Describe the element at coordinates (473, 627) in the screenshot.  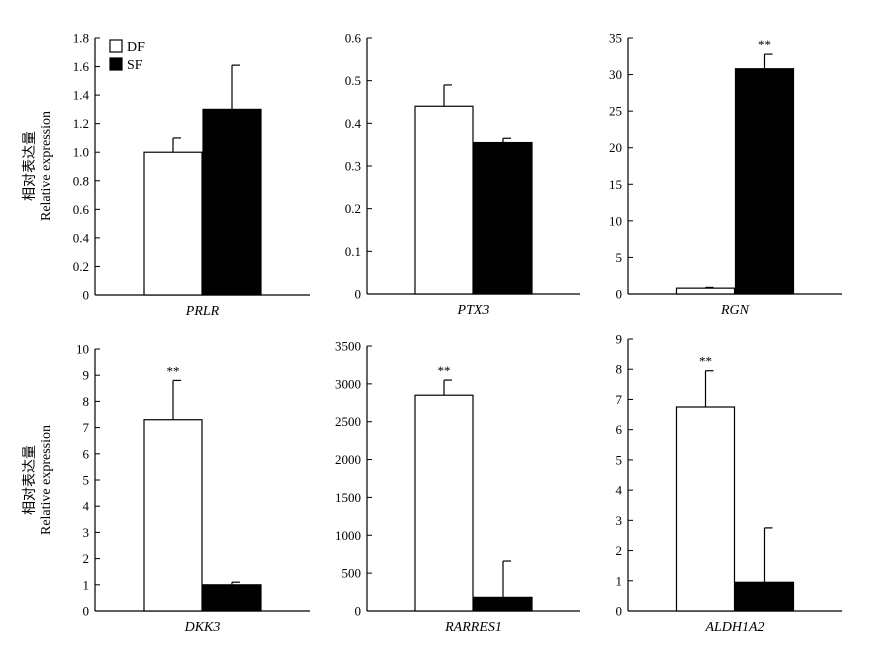
I see `x-axis-label: RARRES1` at that location.